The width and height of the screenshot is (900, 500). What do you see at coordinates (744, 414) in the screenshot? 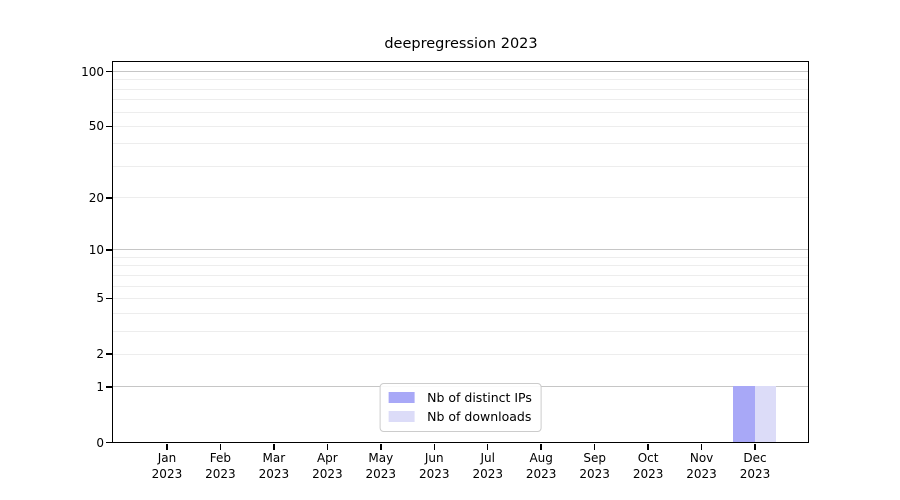
I see `bar-distinct-ips-dec` at bounding box center [744, 414].